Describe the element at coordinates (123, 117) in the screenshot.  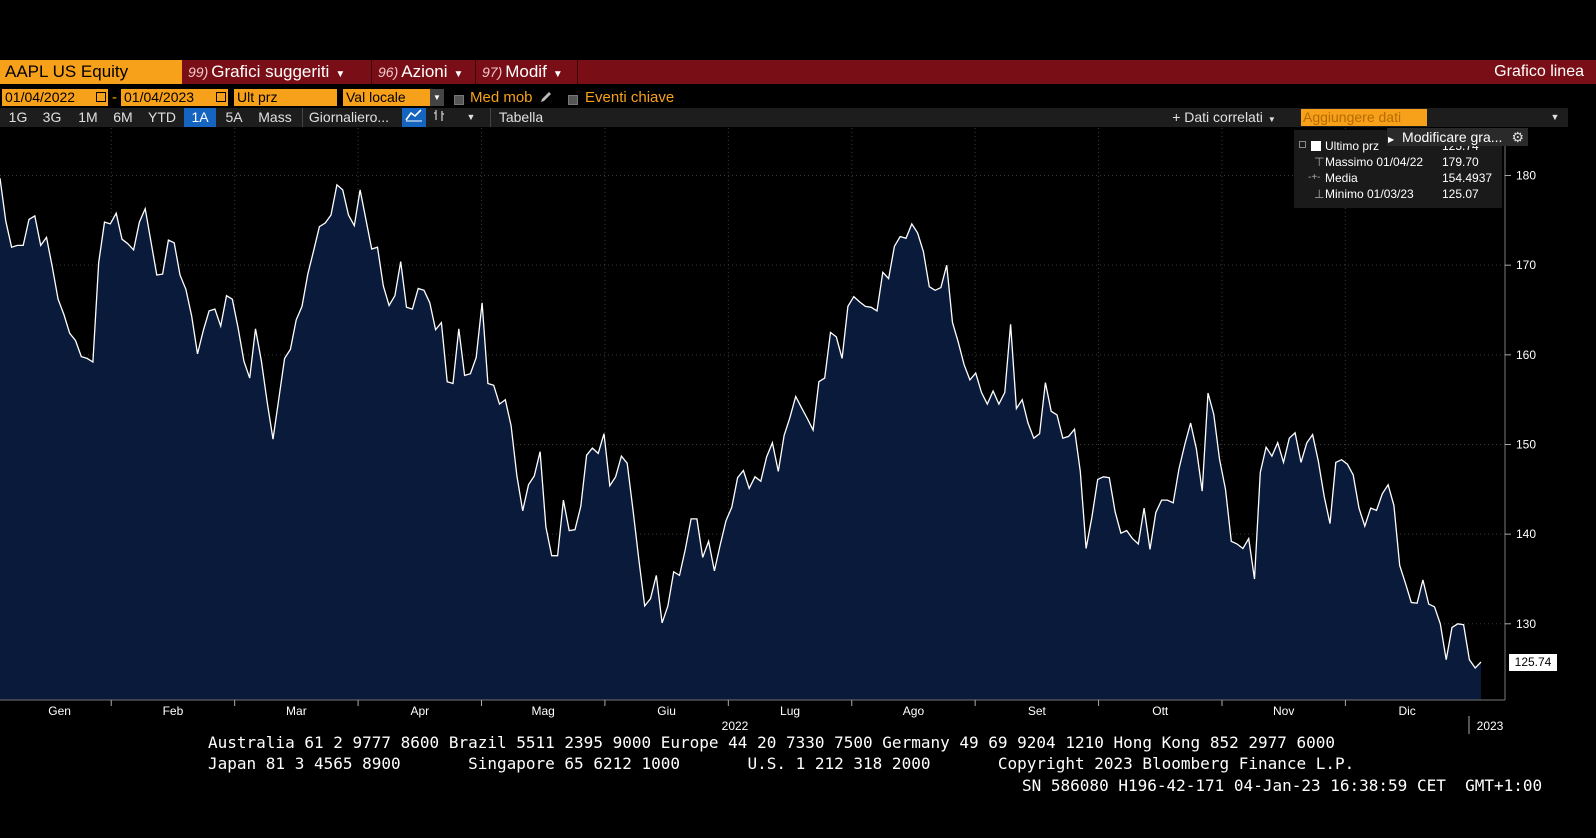
I see `range-6m: 6M` at that location.